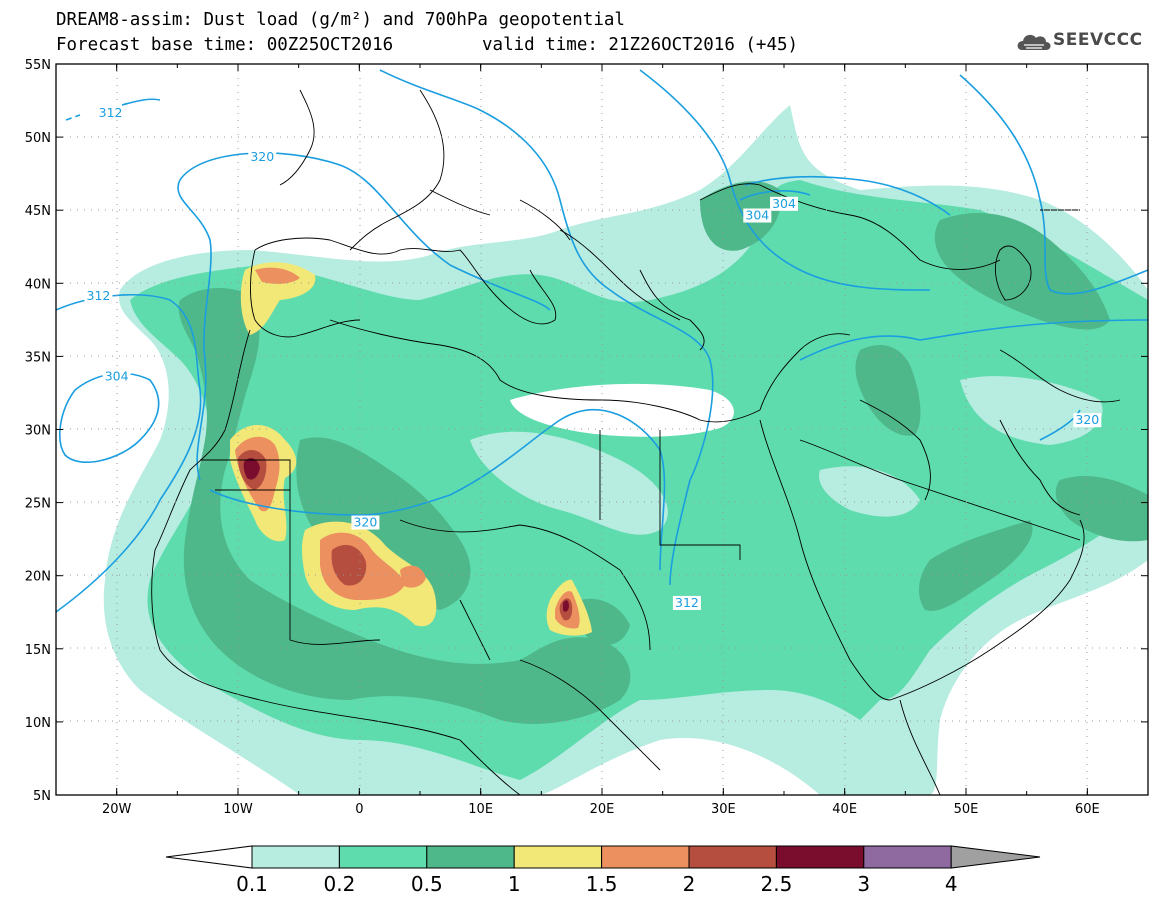 The image size is (1165, 907). What do you see at coordinates (38, 504) in the screenshot?
I see `y-tick-label: 25N` at bounding box center [38, 504].